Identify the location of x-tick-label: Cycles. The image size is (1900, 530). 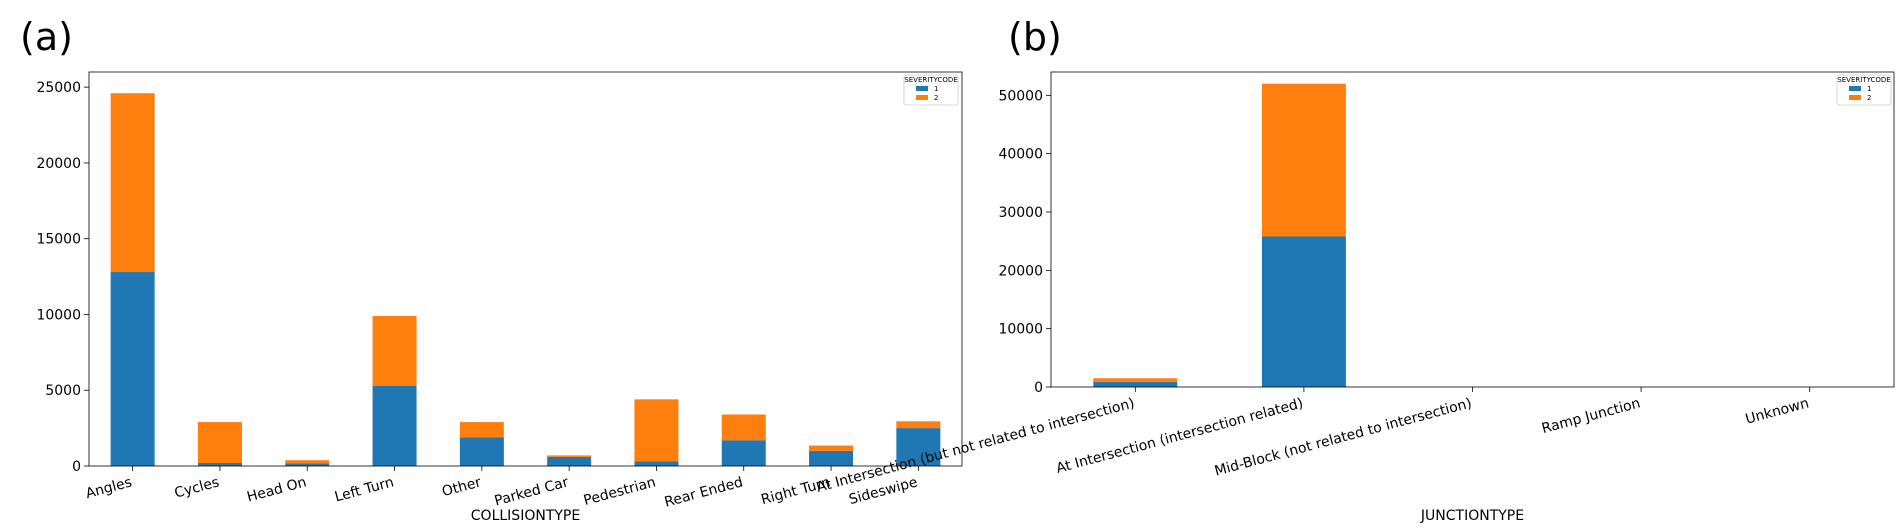
(197, 487).